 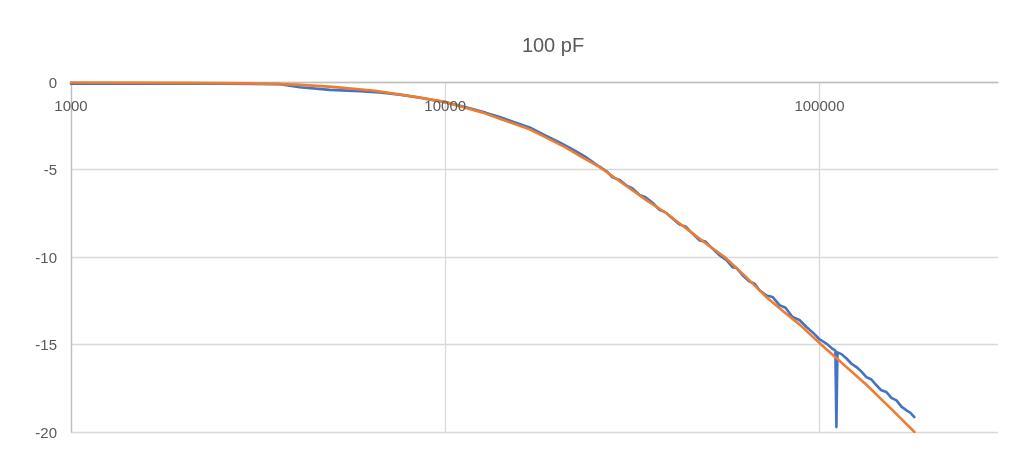 I want to click on y-tick-label: -15, so click(x=46, y=344).